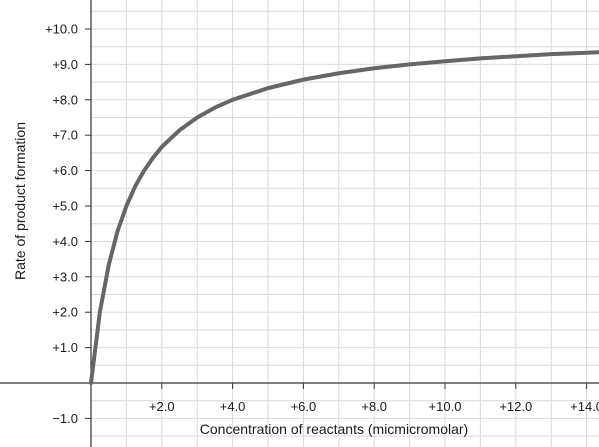  Describe the element at coordinates (65, 312) in the screenshot. I see `y-tick-label: +2.0` at that location.